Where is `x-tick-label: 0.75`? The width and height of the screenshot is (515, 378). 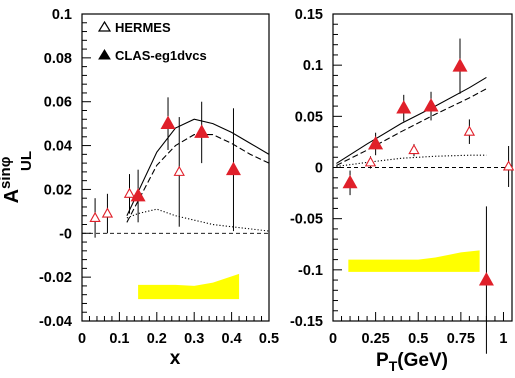 x-tick-label: 0.75 is located at coordinates (461, 339).